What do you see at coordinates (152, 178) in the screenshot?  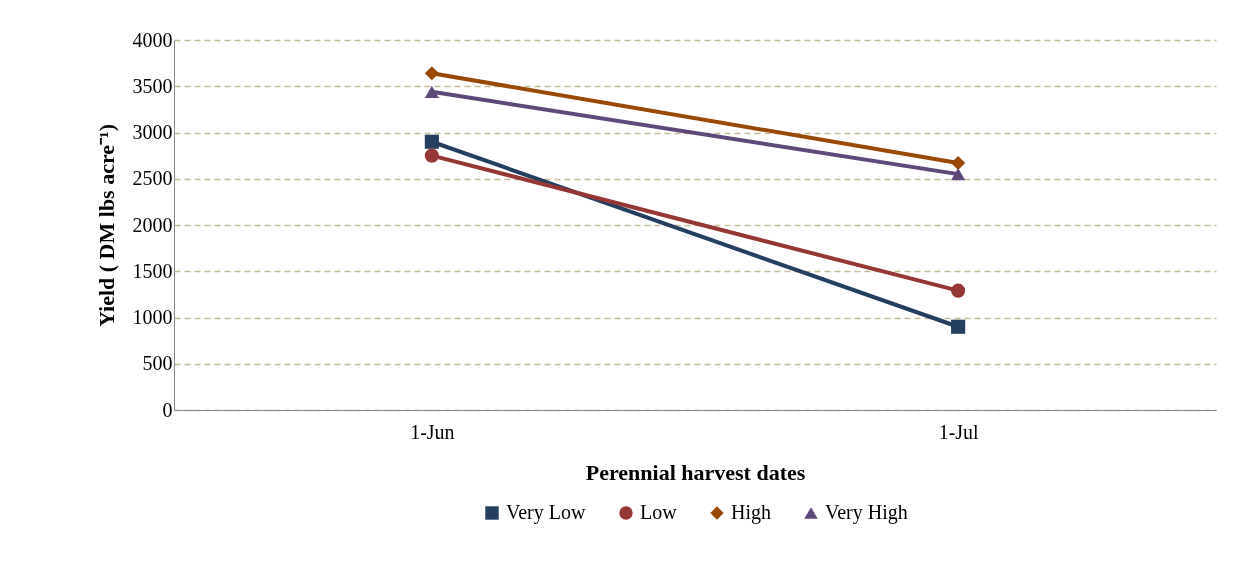 I see `y-tick-label: 2500` at bounding box center [152, 178].